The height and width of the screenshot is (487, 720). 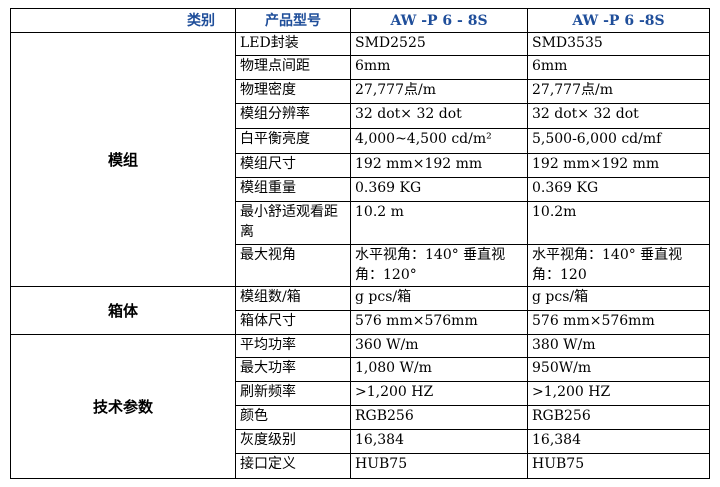 What do you see at coordinates (618, 441) in the screenshot?
I see `spec-value-b: 16,384` at bounding box center [618, 441].